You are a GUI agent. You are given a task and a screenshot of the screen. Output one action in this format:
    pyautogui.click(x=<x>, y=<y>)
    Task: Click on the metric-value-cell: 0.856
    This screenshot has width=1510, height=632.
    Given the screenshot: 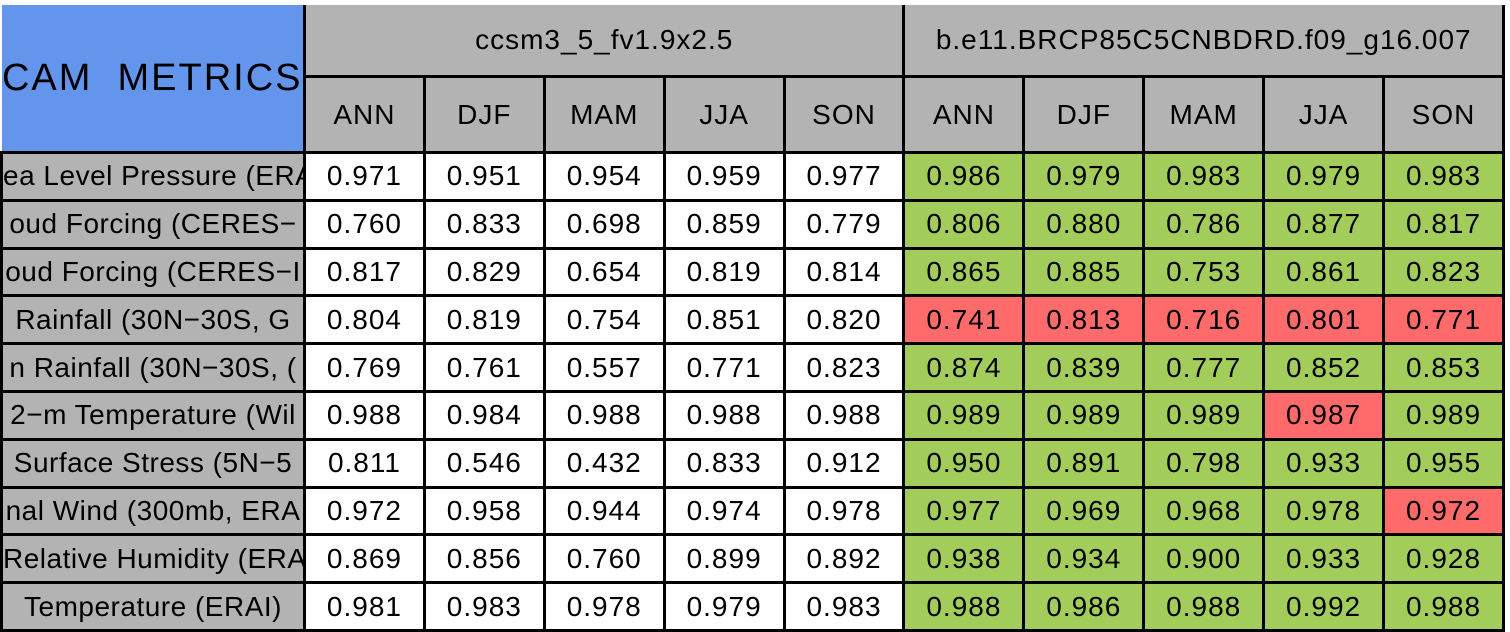 What is the action you would take?
    pyautogui.click(x=484, y=559)
    